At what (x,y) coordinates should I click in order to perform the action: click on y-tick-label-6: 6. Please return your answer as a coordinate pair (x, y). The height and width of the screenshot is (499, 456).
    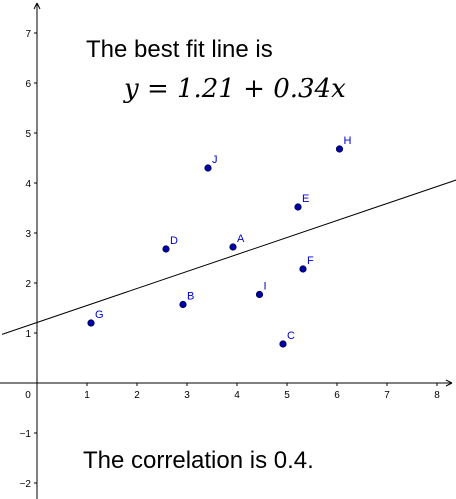
    Looking at the image, I should click on (28, 84).